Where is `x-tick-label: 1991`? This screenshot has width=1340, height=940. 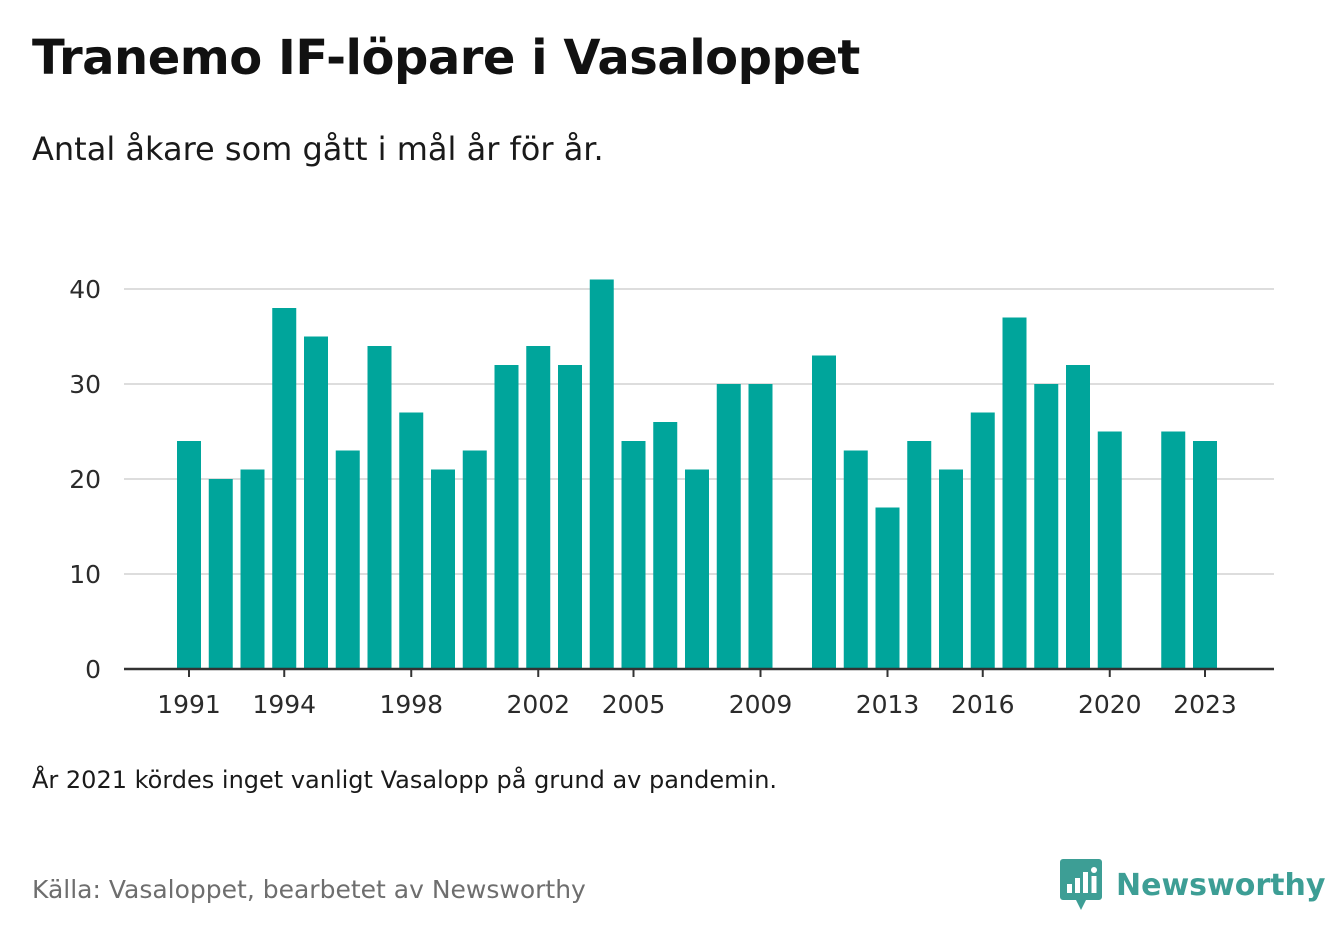
x-tick-label: 1991 is located at coordinates (189, 704).